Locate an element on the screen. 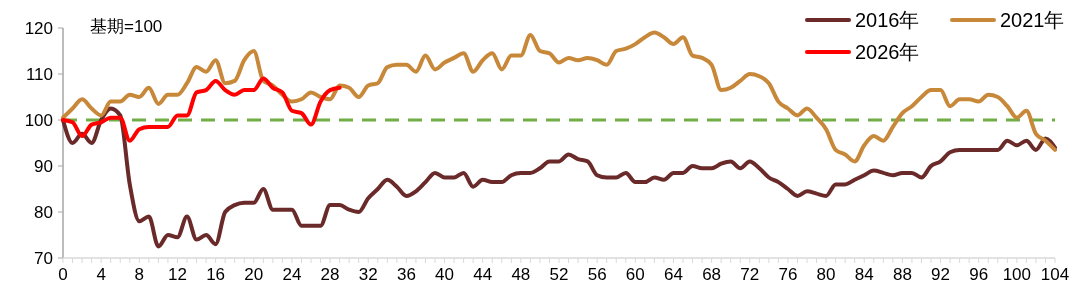 Image resolution: width=1080 pixels, height=296 pixels. annotation: 基期=100 is located at coordinates (126, 26).